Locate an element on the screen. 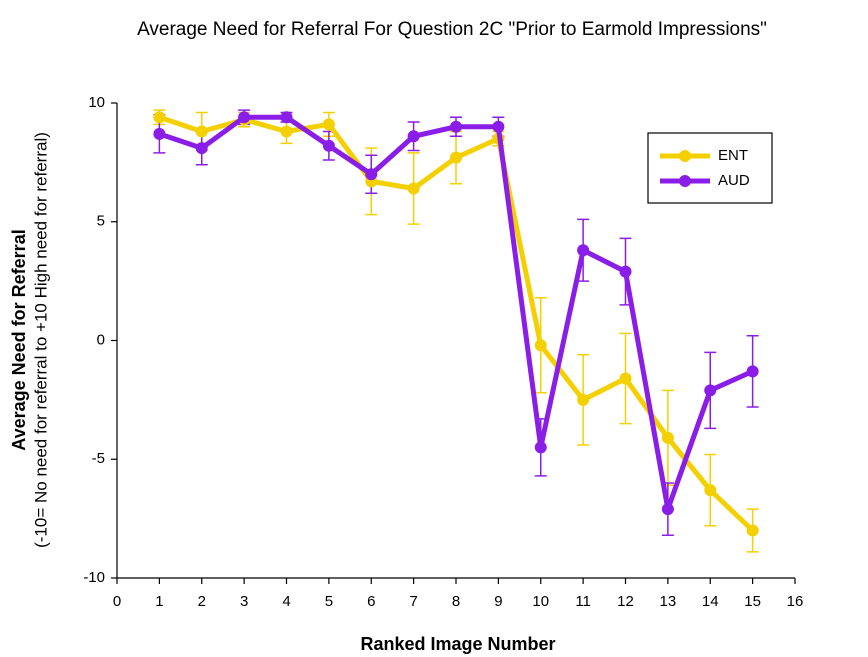 The height and width of the screenshot is (657, 868). y-tick-label: 0 is located at coordinates (101, 339).